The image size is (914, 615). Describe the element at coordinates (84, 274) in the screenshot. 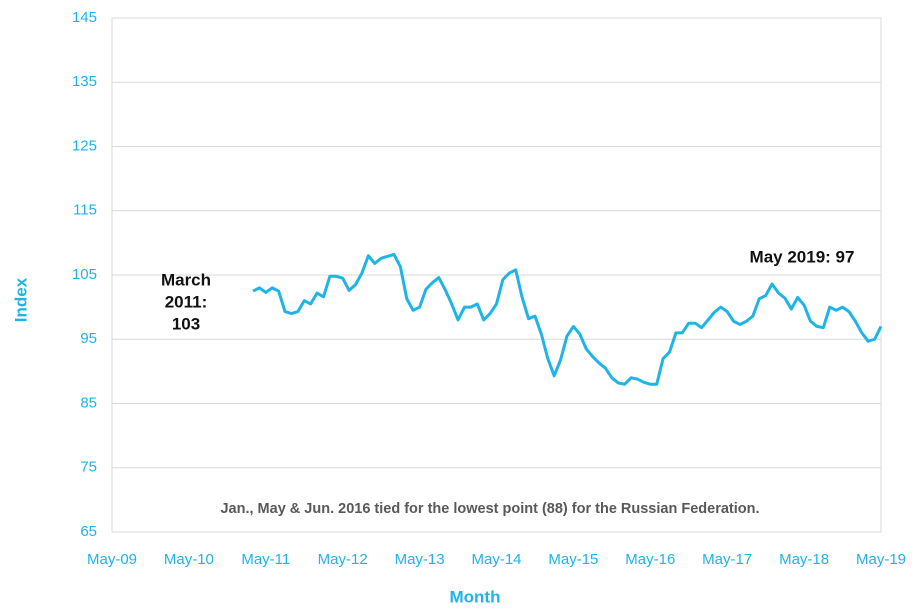

I see `y-tick-label: 105` at that location.